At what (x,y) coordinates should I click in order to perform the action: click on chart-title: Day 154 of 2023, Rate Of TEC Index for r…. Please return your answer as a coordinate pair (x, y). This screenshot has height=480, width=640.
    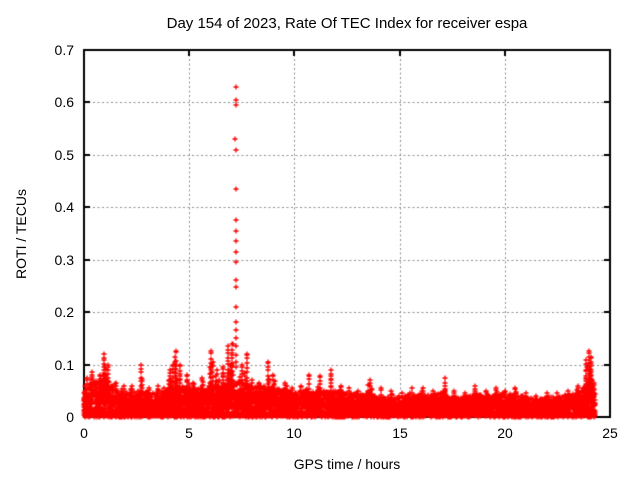
    Looking at the image, I should click on (347, 23).